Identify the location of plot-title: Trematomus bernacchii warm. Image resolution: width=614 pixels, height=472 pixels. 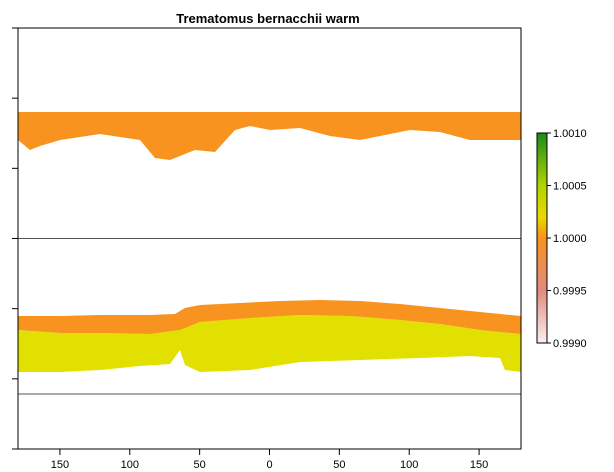
(268, 18).